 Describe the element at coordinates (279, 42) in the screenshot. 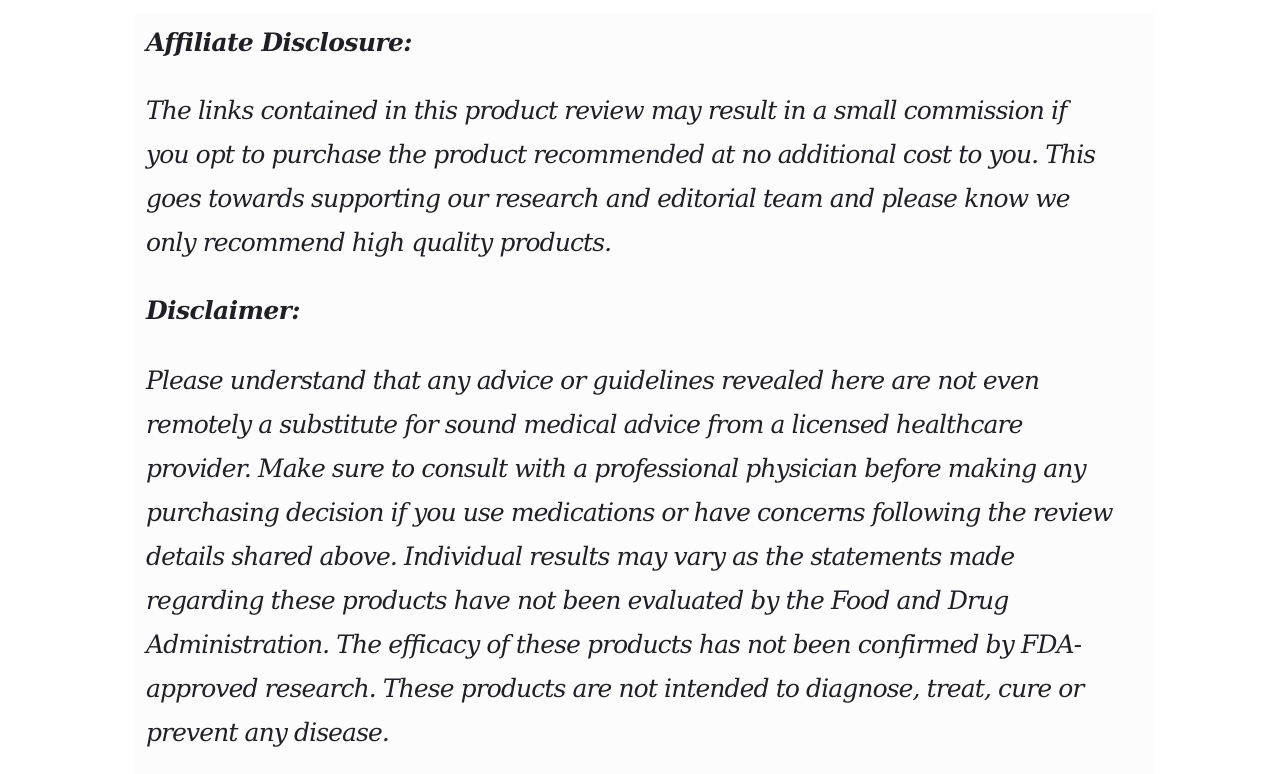

I see `affiliate-disclosure-heading: Affiliate Disclosure:` at that location.